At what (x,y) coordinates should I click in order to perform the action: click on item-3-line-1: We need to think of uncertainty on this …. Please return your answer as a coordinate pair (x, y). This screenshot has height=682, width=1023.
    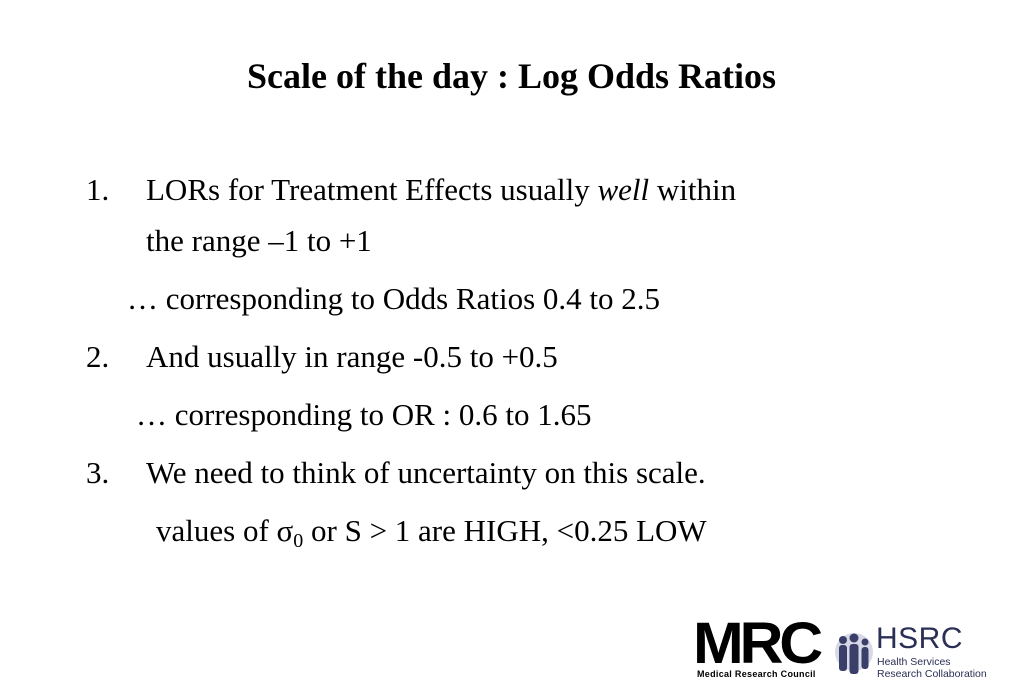
    Looking at the image, I should click on (426, 472).